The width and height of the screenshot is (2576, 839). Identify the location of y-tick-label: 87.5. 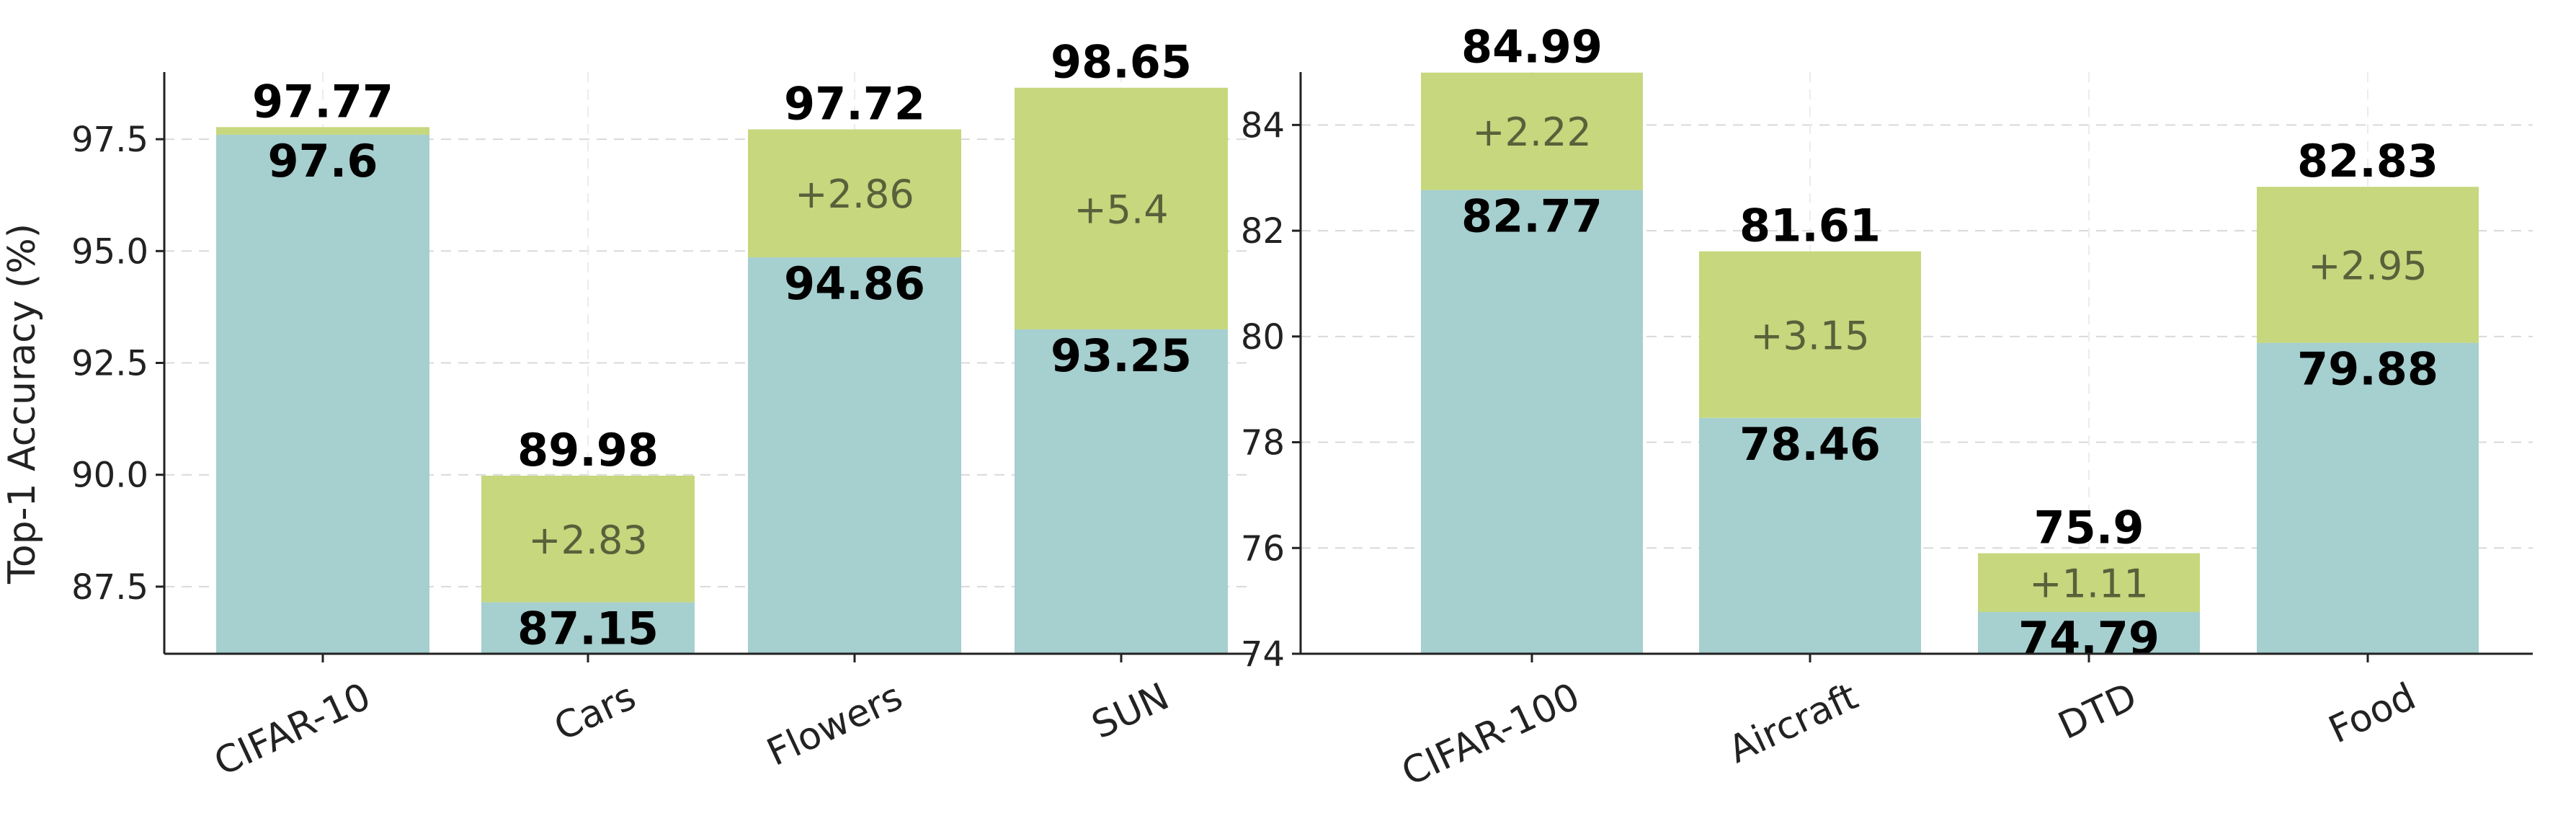
(109, 587).